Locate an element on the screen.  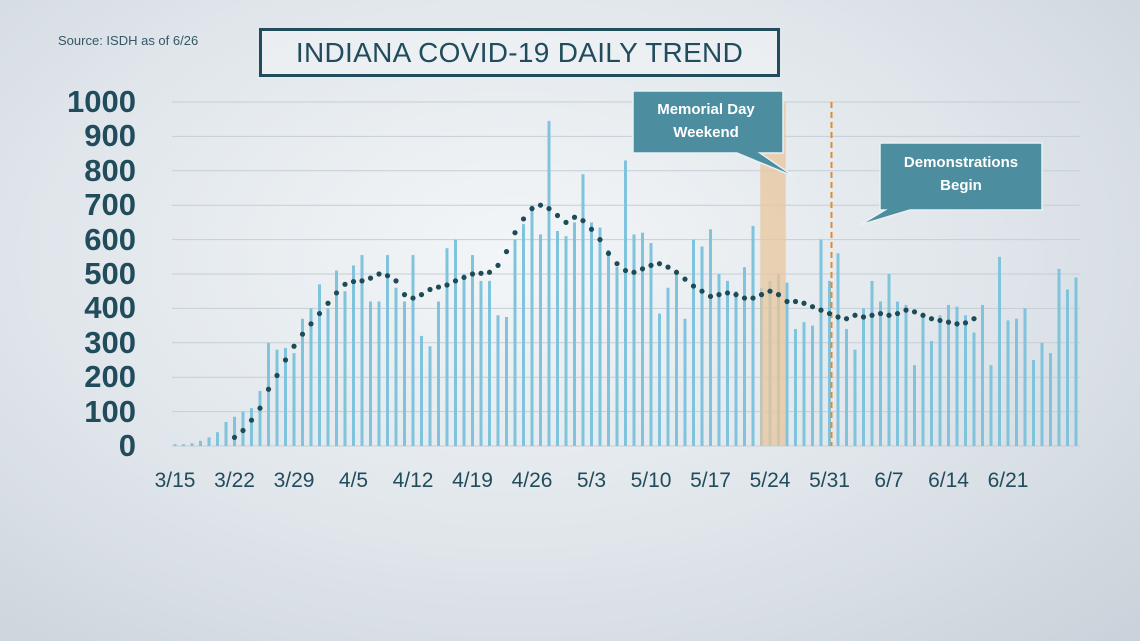
x-tick-label: 6/7 is located at coordinates (889, 480).